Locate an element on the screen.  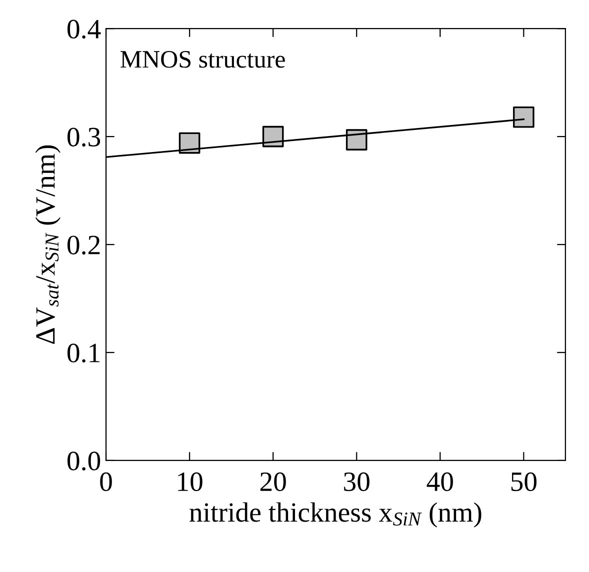
x-tick-label: 20 is located at coordinates (273, 482).